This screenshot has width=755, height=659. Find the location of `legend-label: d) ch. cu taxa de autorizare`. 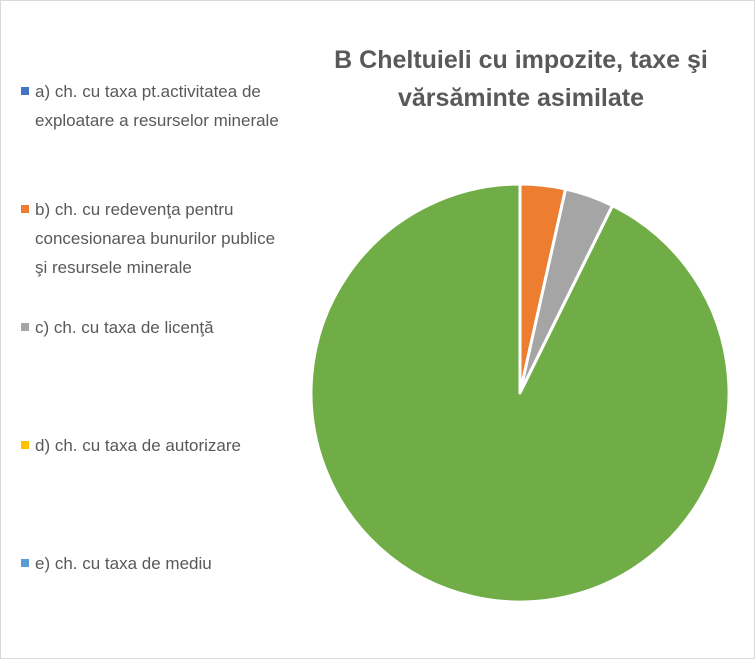

legend-label: d) ch. cu taxa de autorizare is located at coordinates (138, 445).